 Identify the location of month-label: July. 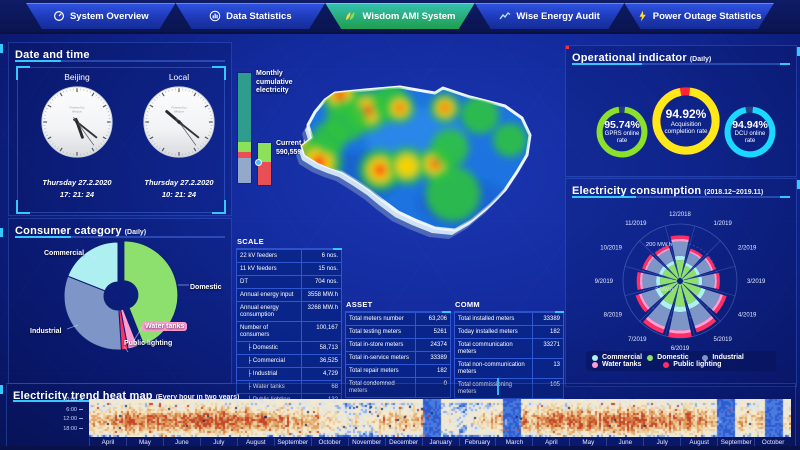
(218, 442).